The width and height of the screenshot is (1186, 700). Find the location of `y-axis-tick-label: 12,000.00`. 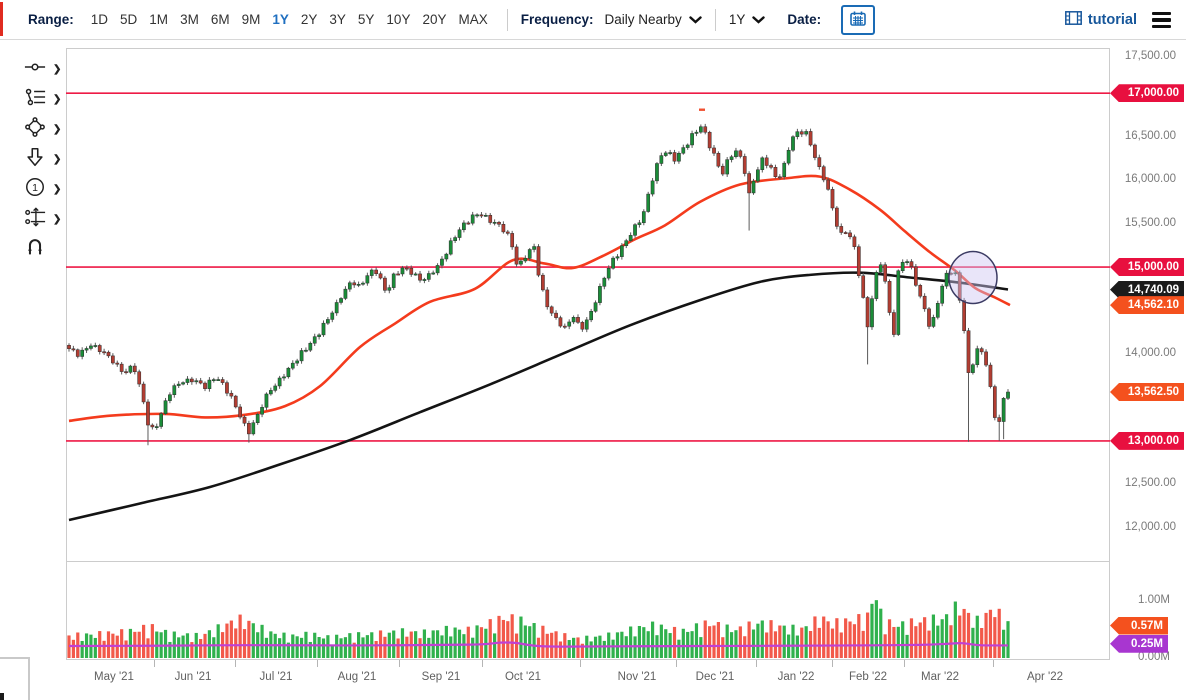

y-axis-tick-label: 12,000.00 is located at coordinates (1150, 526).